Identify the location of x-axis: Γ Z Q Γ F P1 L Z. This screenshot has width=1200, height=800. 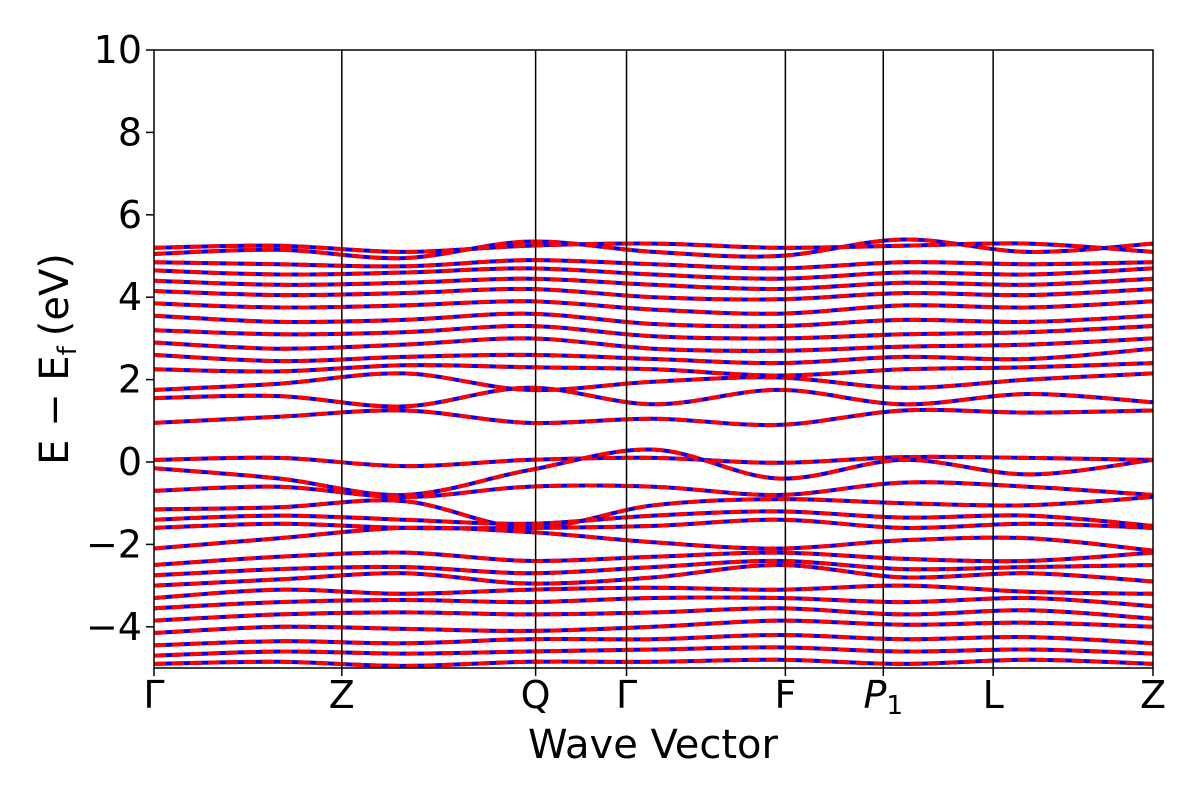
(654, 694).